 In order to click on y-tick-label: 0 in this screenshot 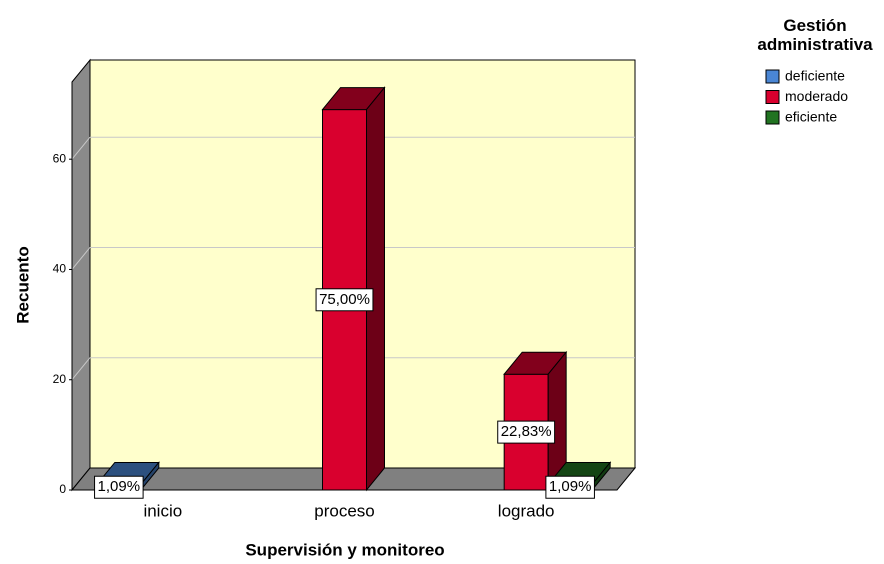, I will do `click(62, 489)`.